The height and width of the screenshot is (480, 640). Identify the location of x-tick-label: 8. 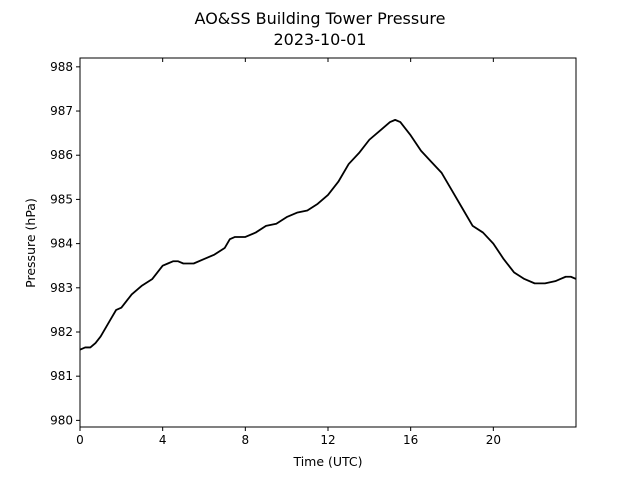
(246, 440).